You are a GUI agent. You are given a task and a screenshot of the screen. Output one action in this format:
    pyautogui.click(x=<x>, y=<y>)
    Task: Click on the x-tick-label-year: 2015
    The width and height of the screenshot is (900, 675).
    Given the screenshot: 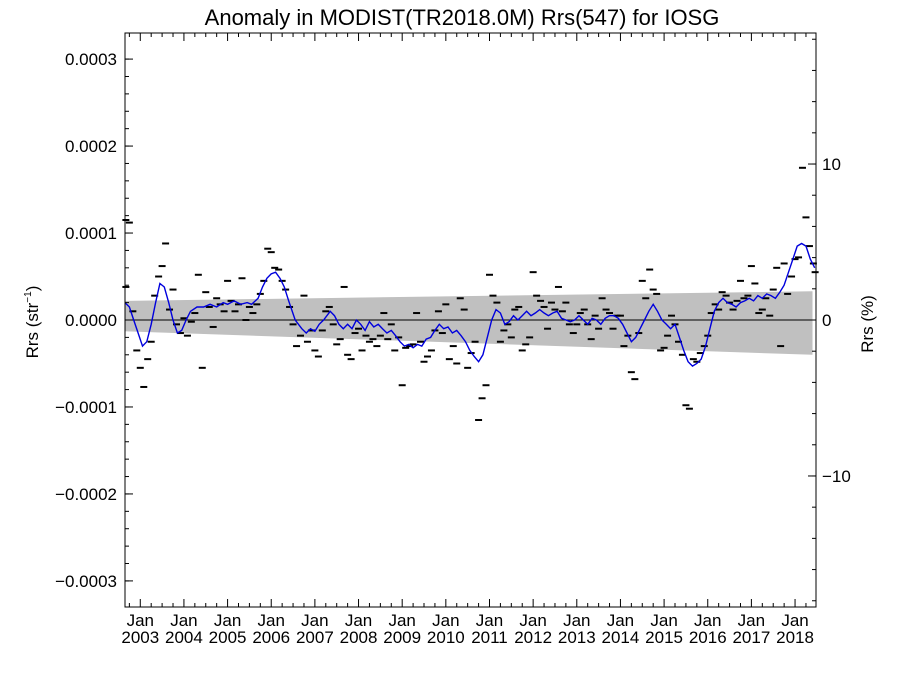 What is the action you would take?
    pyautogui.click(x=664, y=637)
    